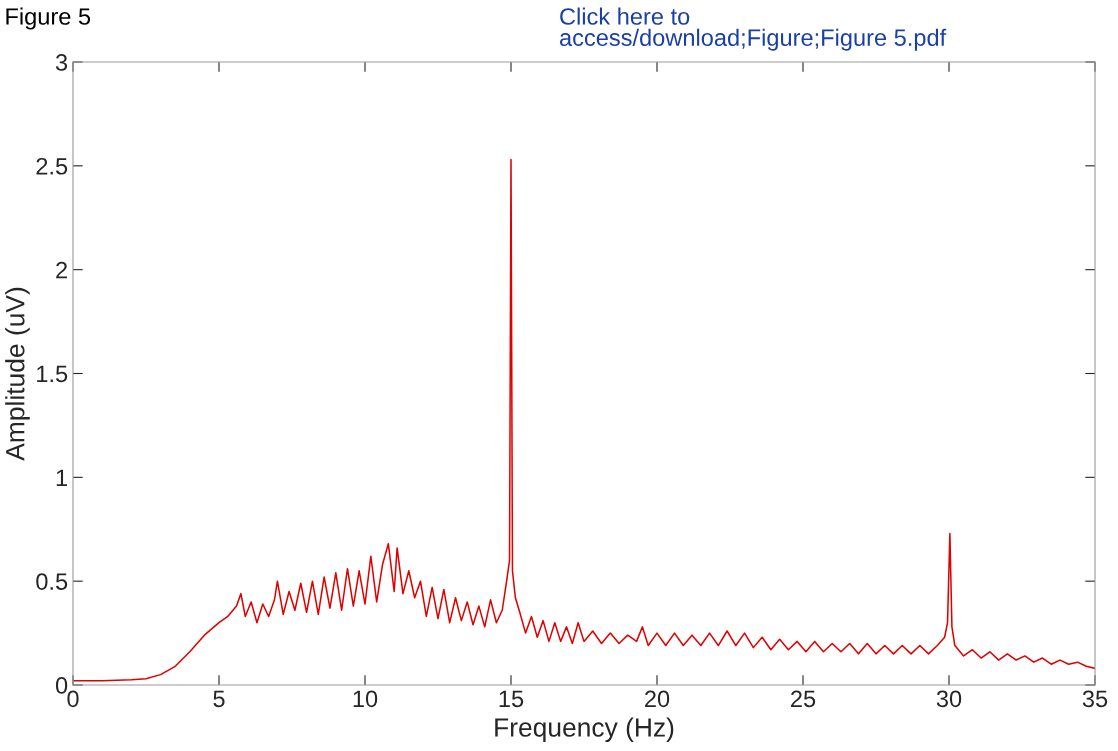 The width and height of the screenshot is (1118, 751). What do you see at coordinates (219, 699) in the screenshot?
I see `x-tick-label: 5` at bounding box center [219, 699].